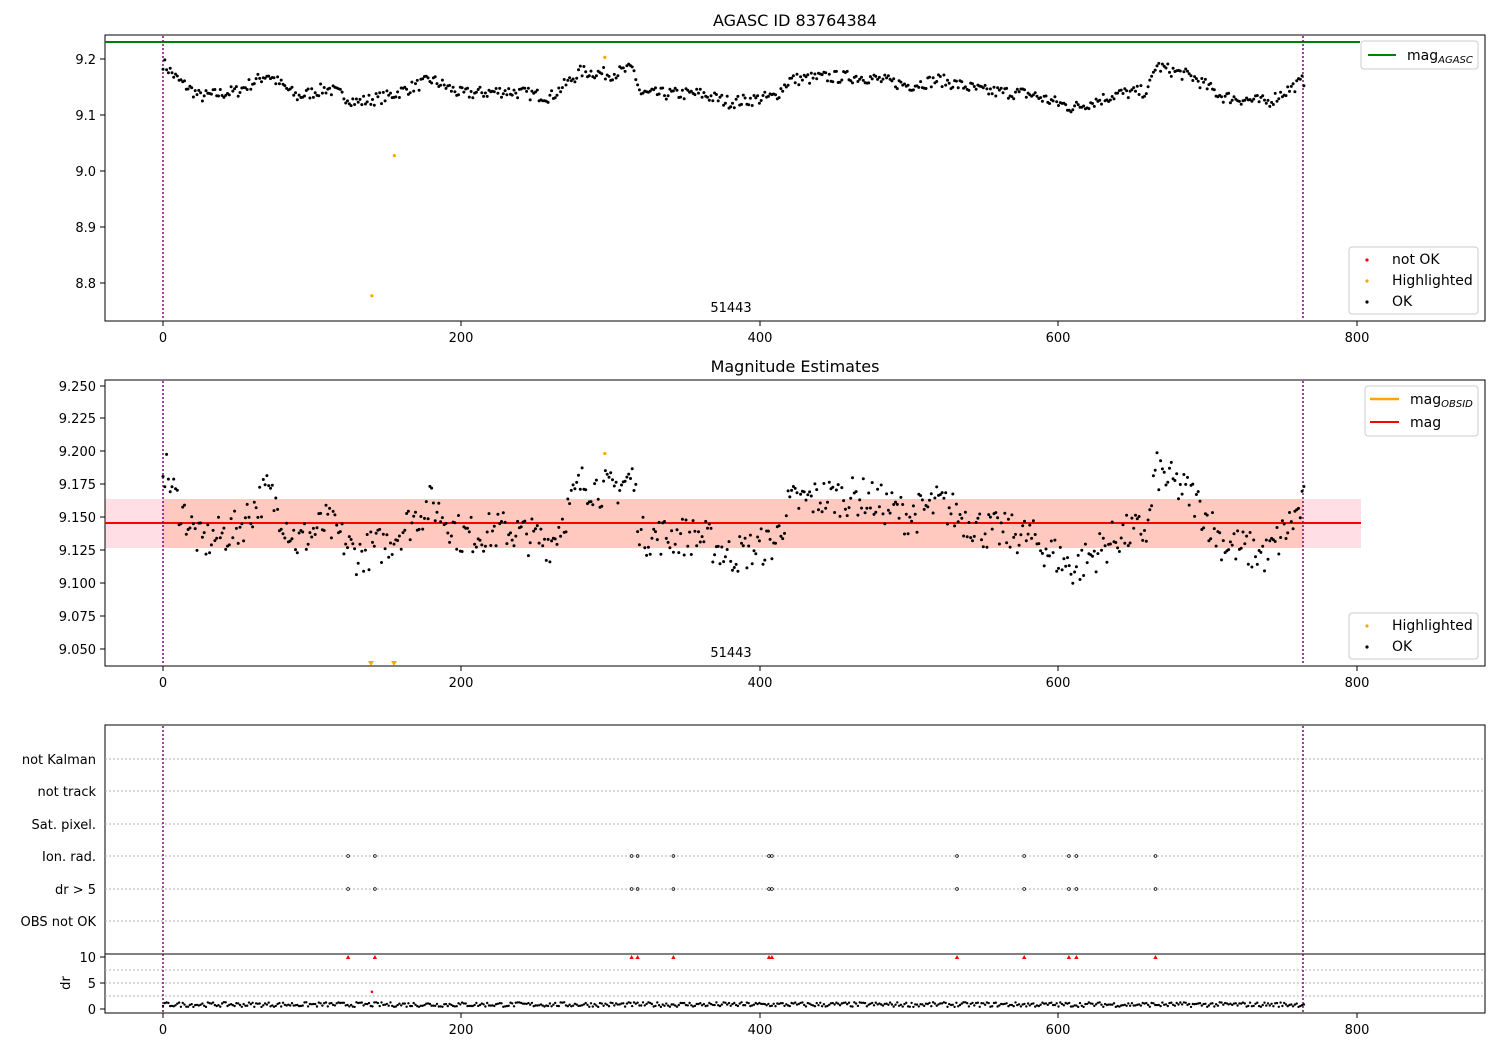 Image resolution: width=1500 pixels, height=1050 pixels. I want to click on highlighted-point, so click(605, 57).